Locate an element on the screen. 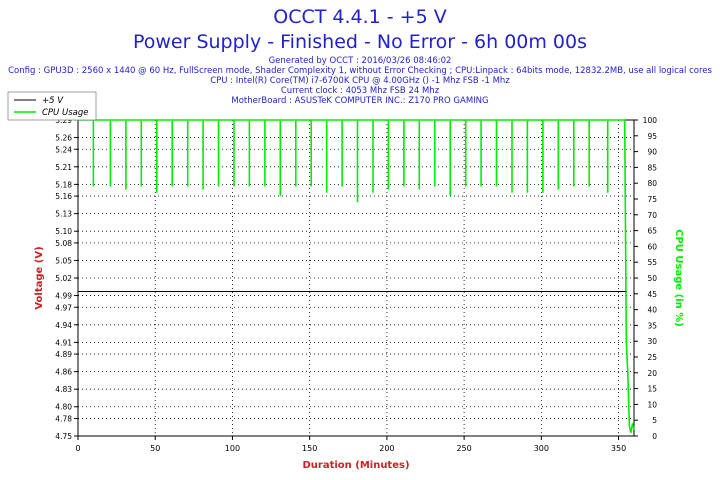 The width and height of the screenshot is (720, 480). y-right-tick-label: 15 is located at coordinates (652, 389).